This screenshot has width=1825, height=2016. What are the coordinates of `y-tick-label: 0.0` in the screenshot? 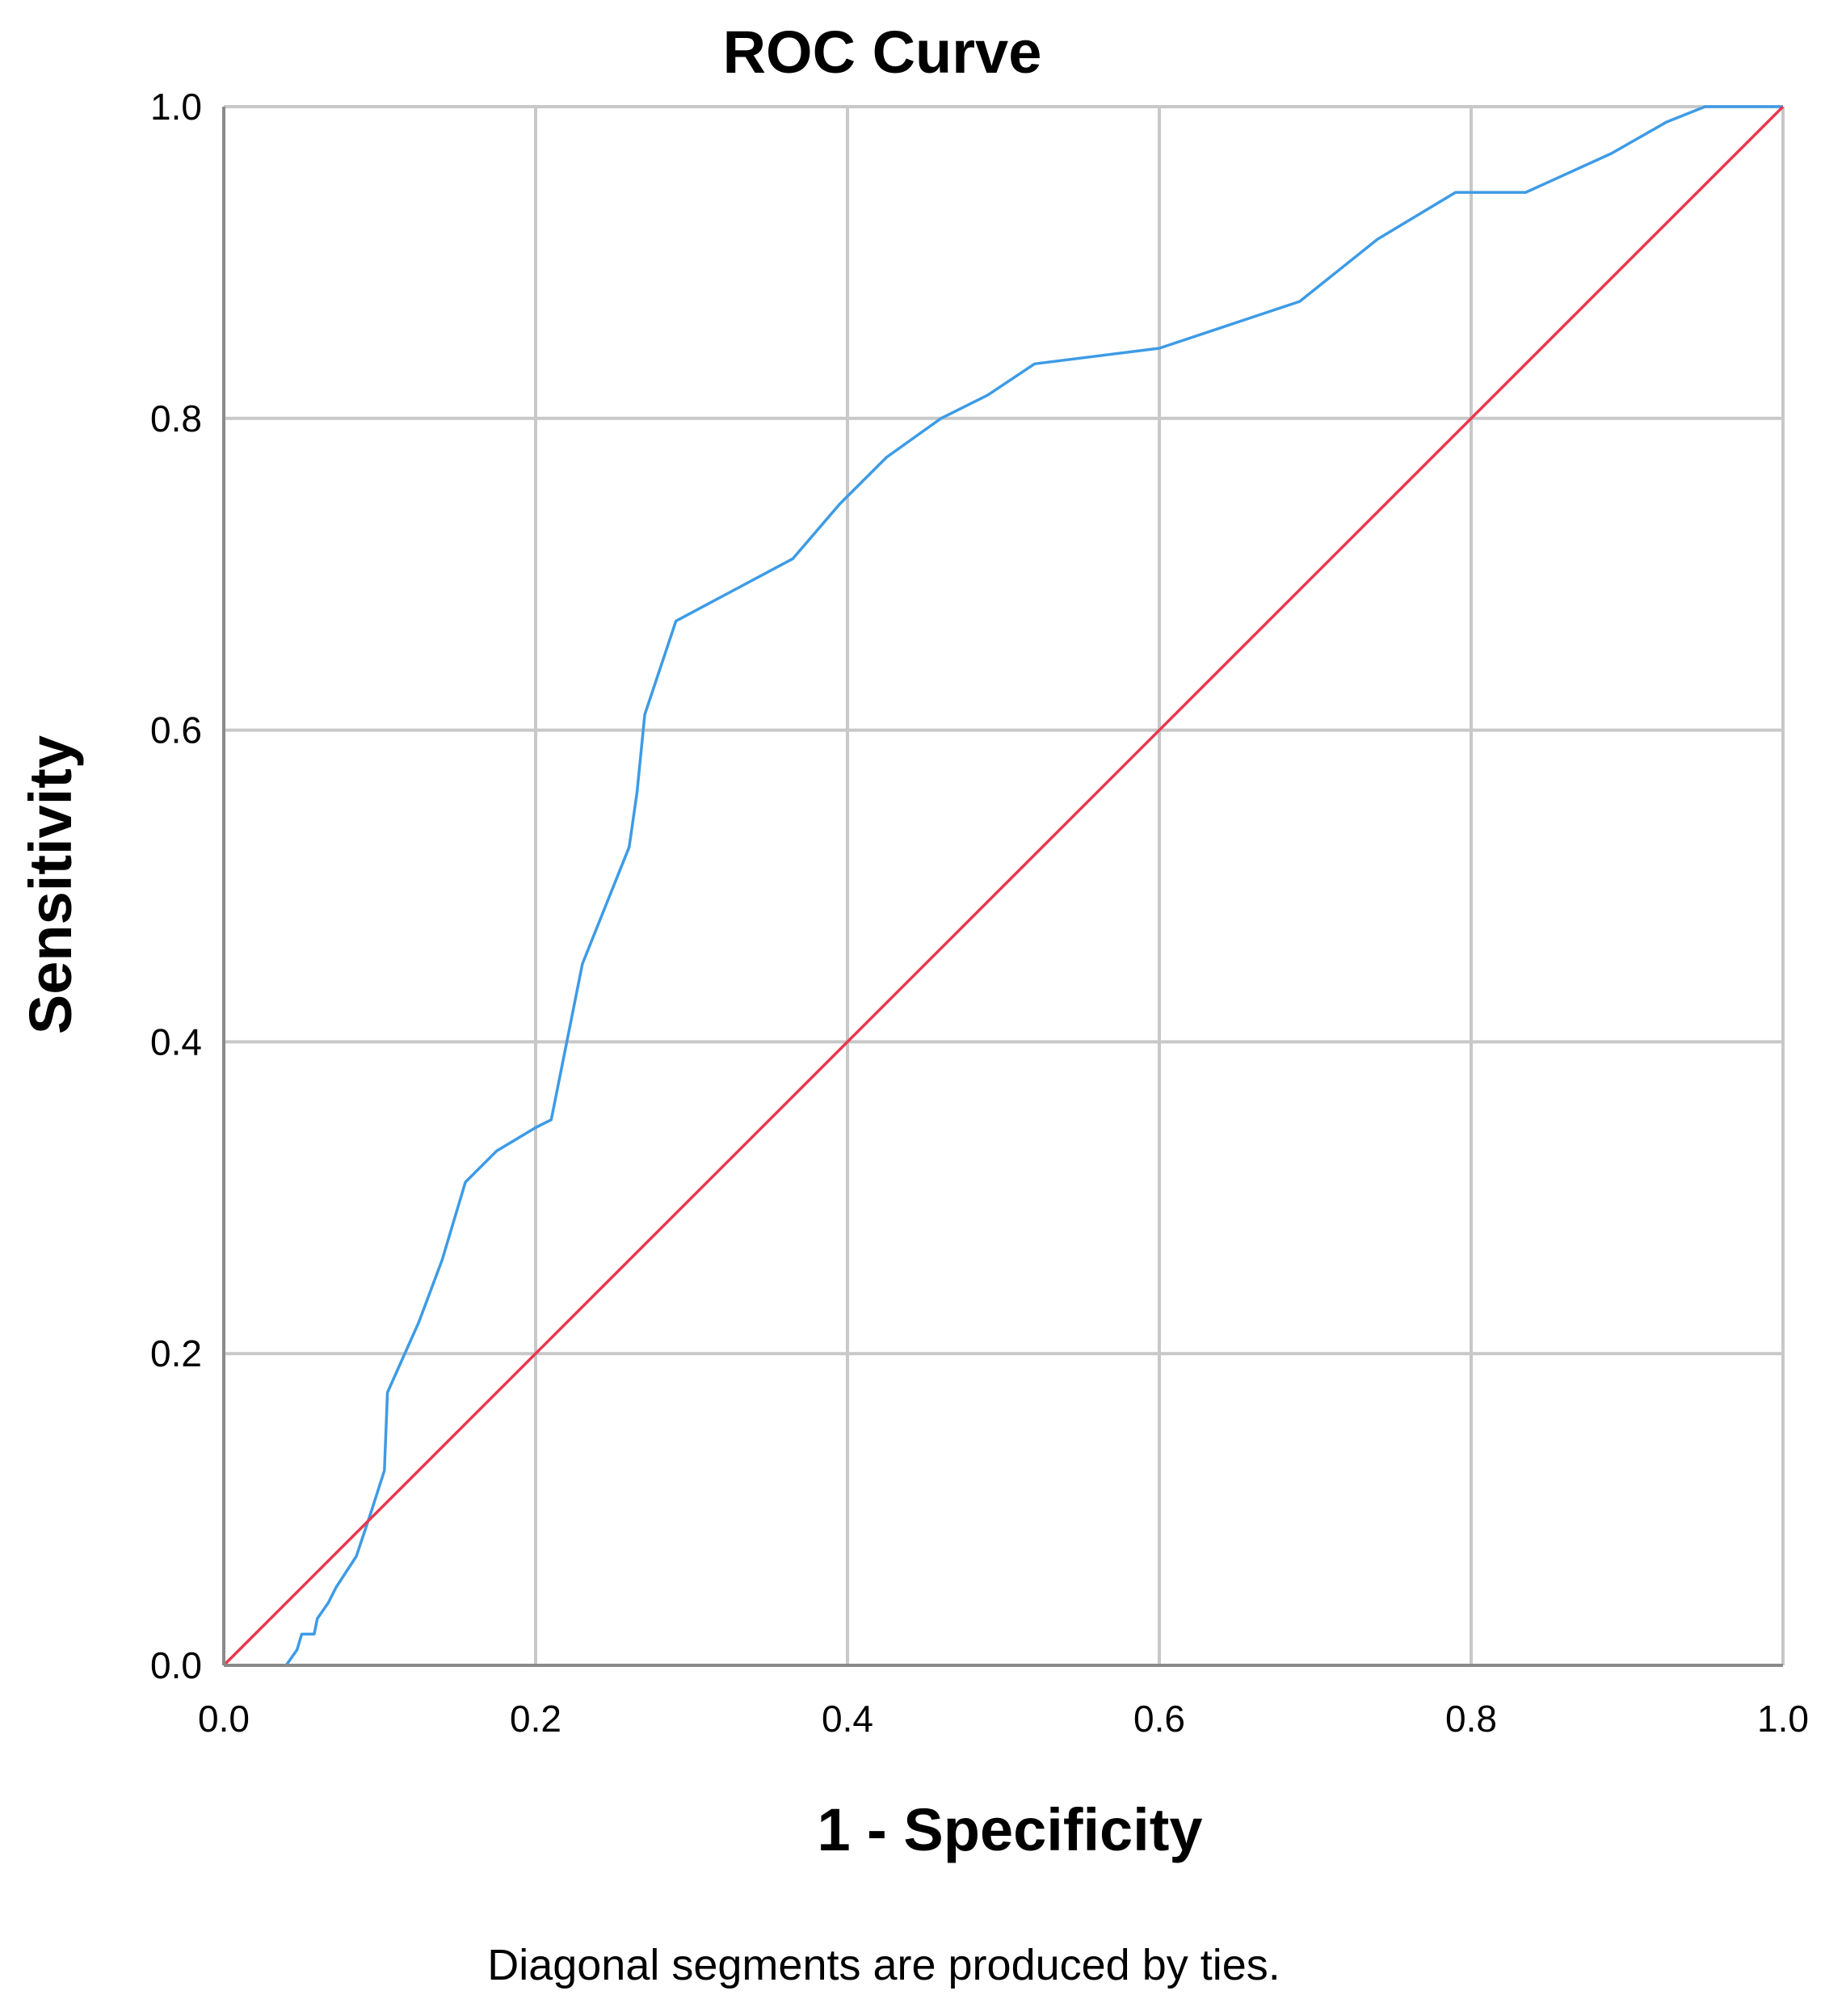 It's located at (176, 1665).